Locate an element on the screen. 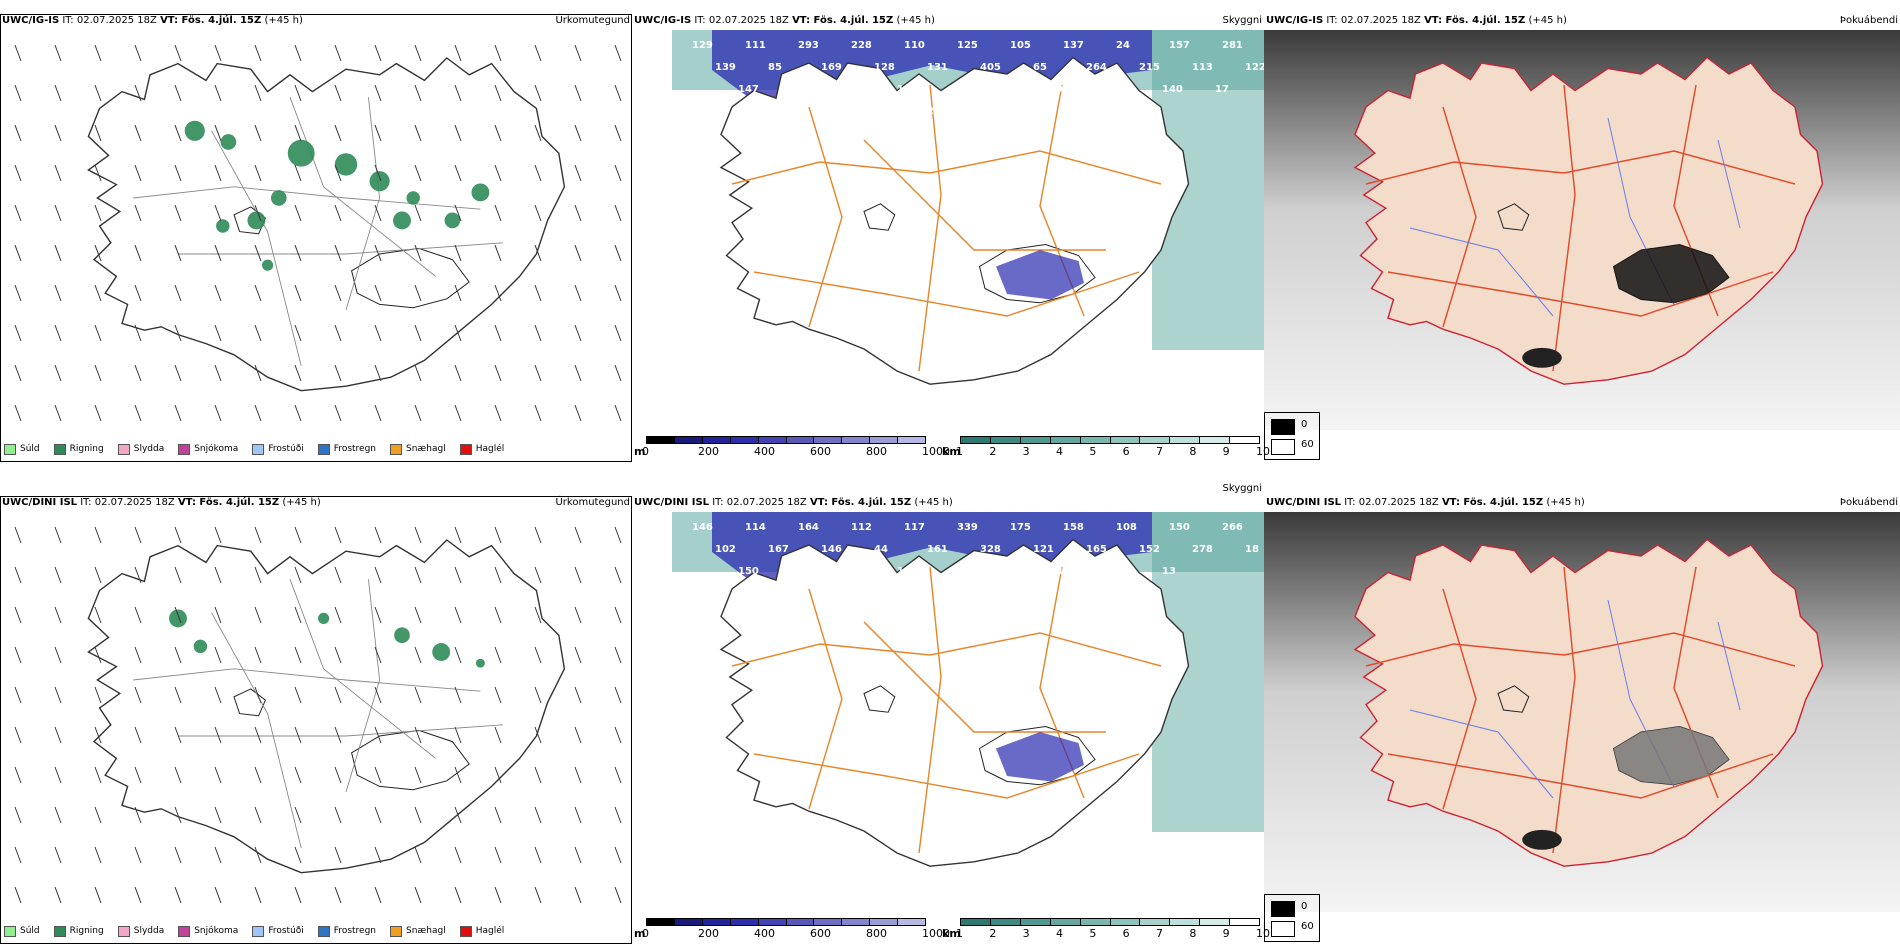 This screenshot has height=950, width=1900. cloud-base-label: 90 is located at coordinates (768, 111).